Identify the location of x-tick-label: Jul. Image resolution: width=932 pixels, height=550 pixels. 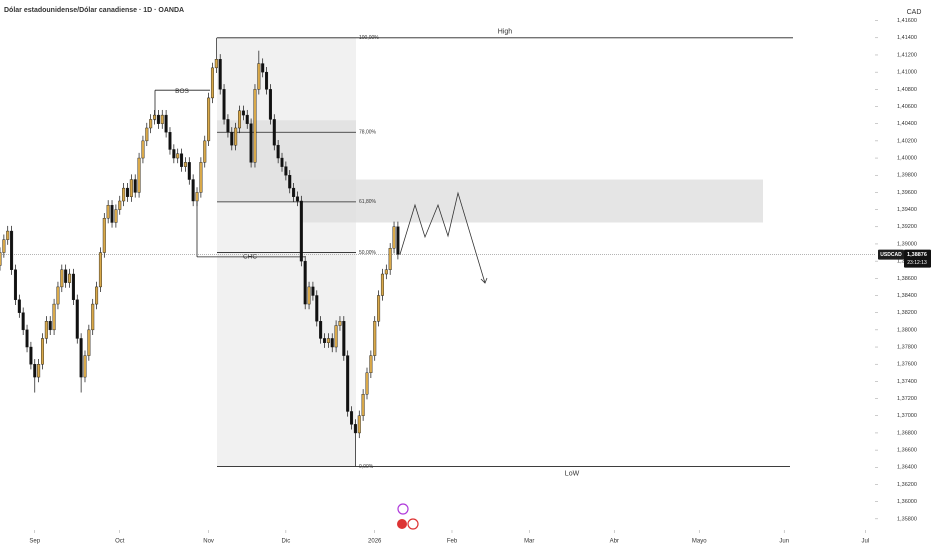
(866, 542).